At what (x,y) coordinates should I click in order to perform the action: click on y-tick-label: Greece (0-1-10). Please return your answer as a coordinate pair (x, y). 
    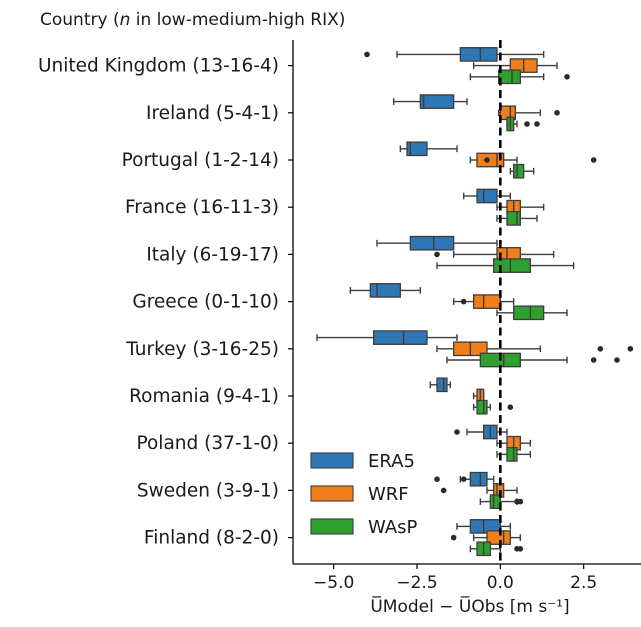
    Looking at the image, I should click on (205, 302).